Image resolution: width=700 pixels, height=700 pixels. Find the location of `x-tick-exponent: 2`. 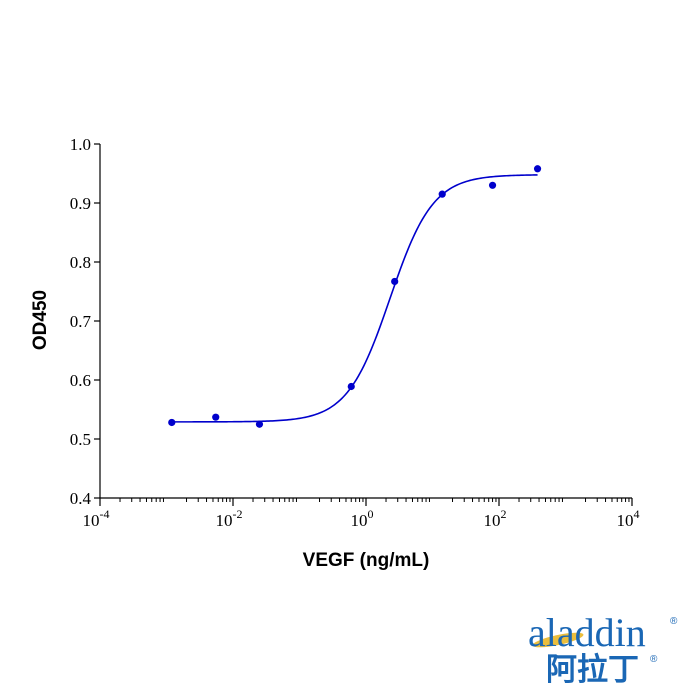

x-tick-exponent: 2 is located at coordinates (504, 514).